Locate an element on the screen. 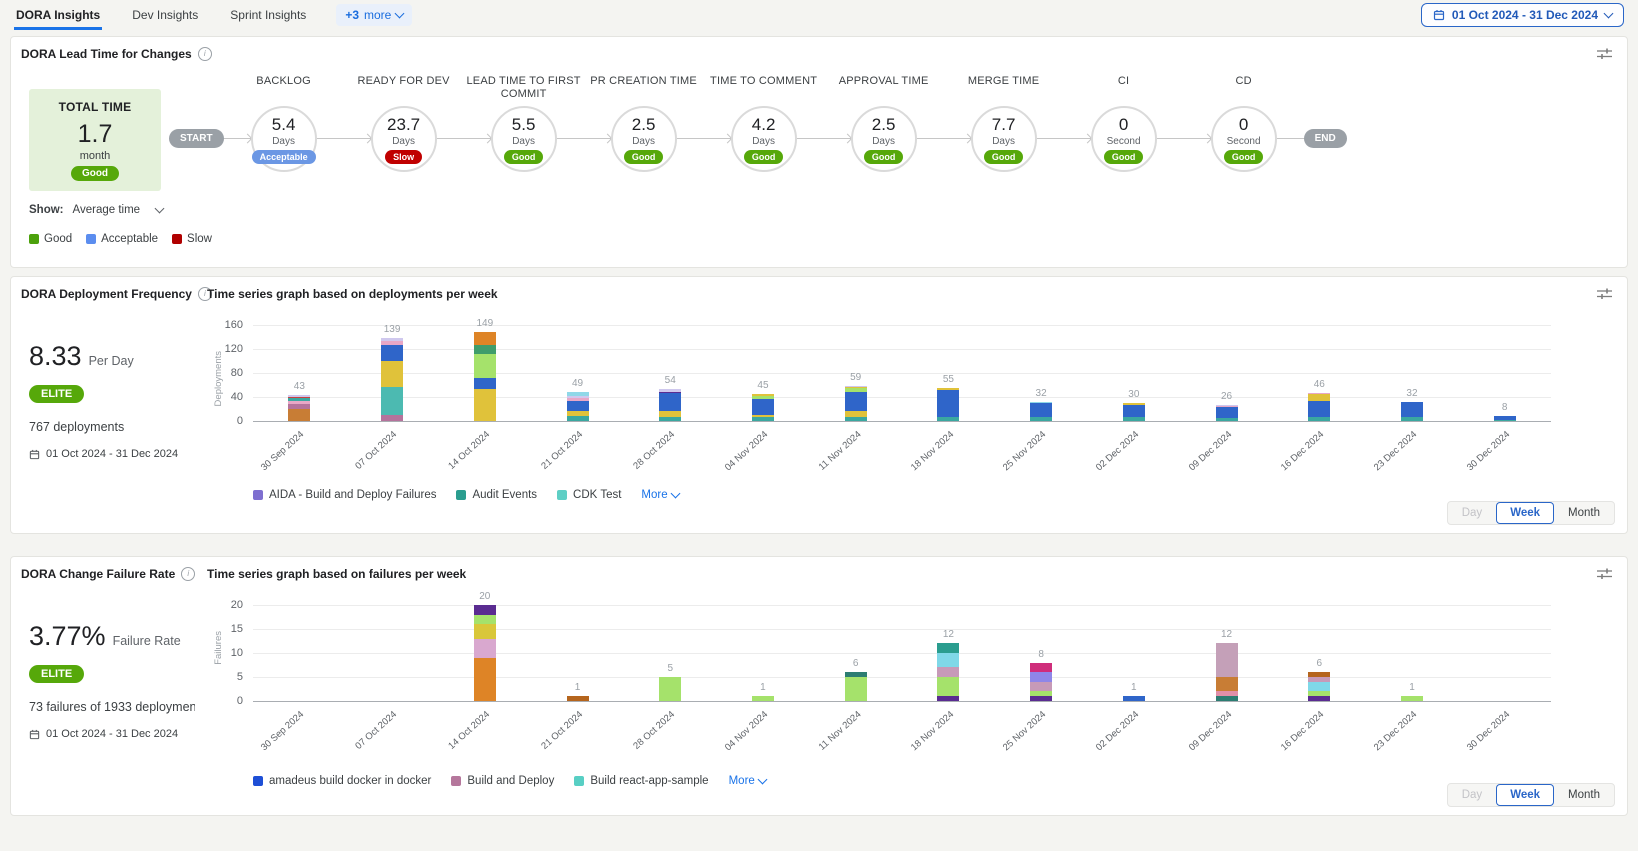 This screenshot has width=1638, height=851. stage-value: 5.4 is located at coordinates (283, 124).